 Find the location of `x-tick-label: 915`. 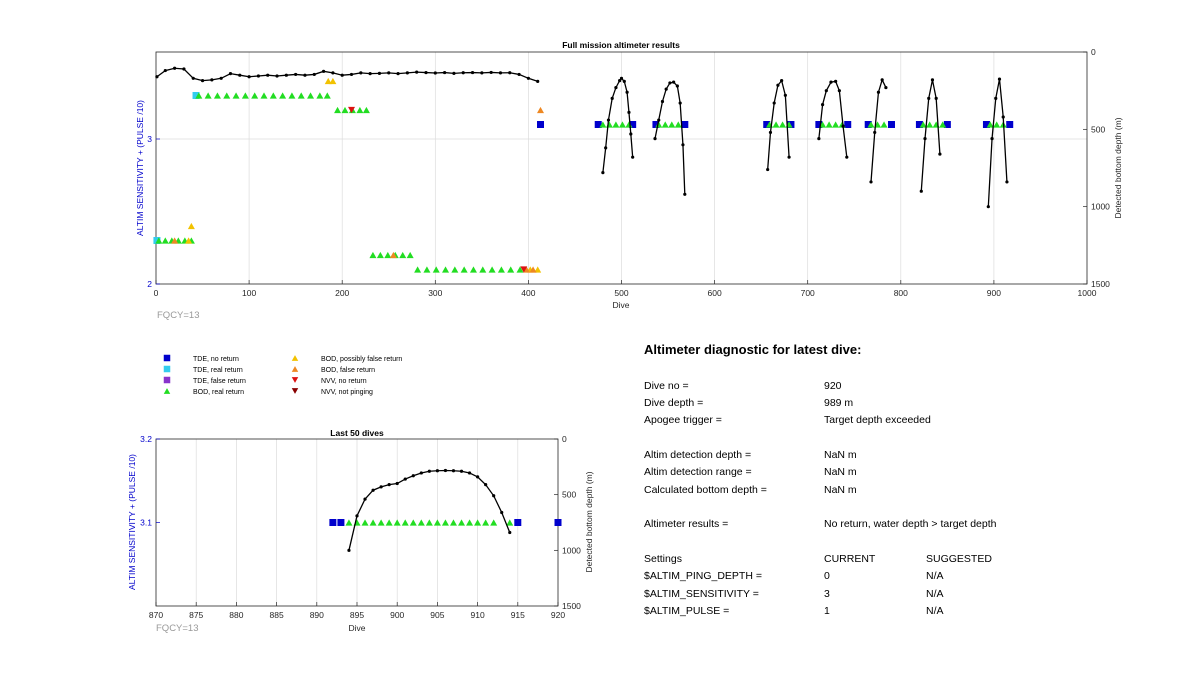

x-tick-label: 915 is located at coordinates (518, 615).